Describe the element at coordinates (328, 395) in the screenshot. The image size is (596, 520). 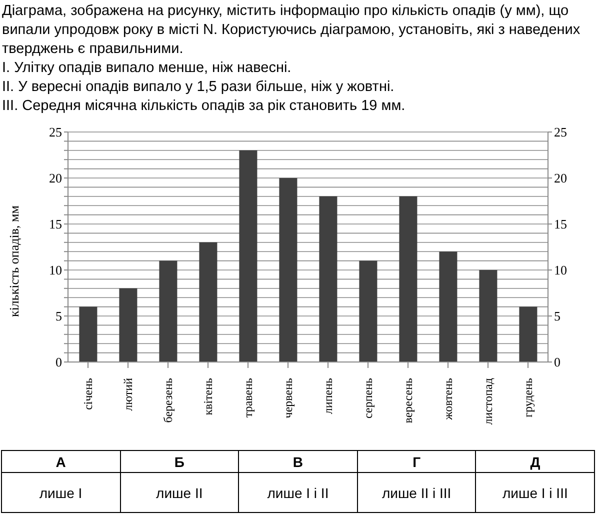
I see `x-tick-label: липень` at that location.